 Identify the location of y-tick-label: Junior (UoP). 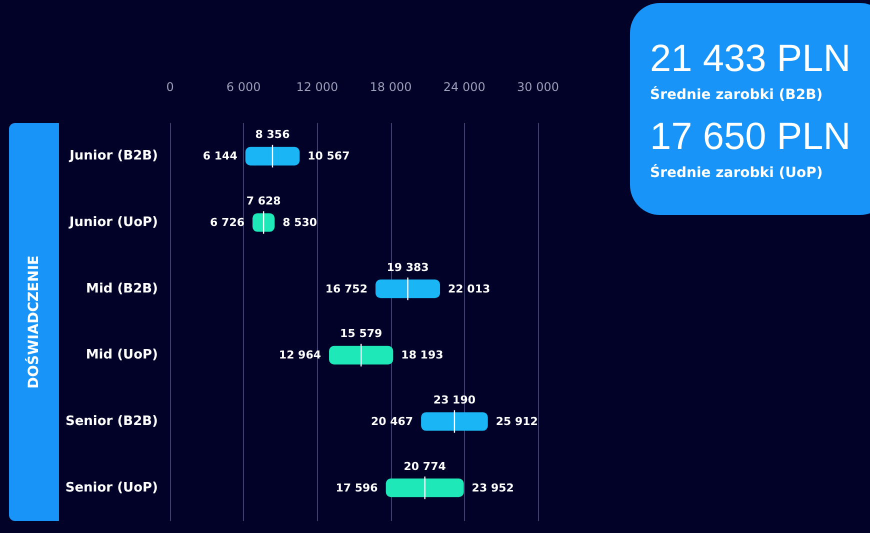
(113, 222).